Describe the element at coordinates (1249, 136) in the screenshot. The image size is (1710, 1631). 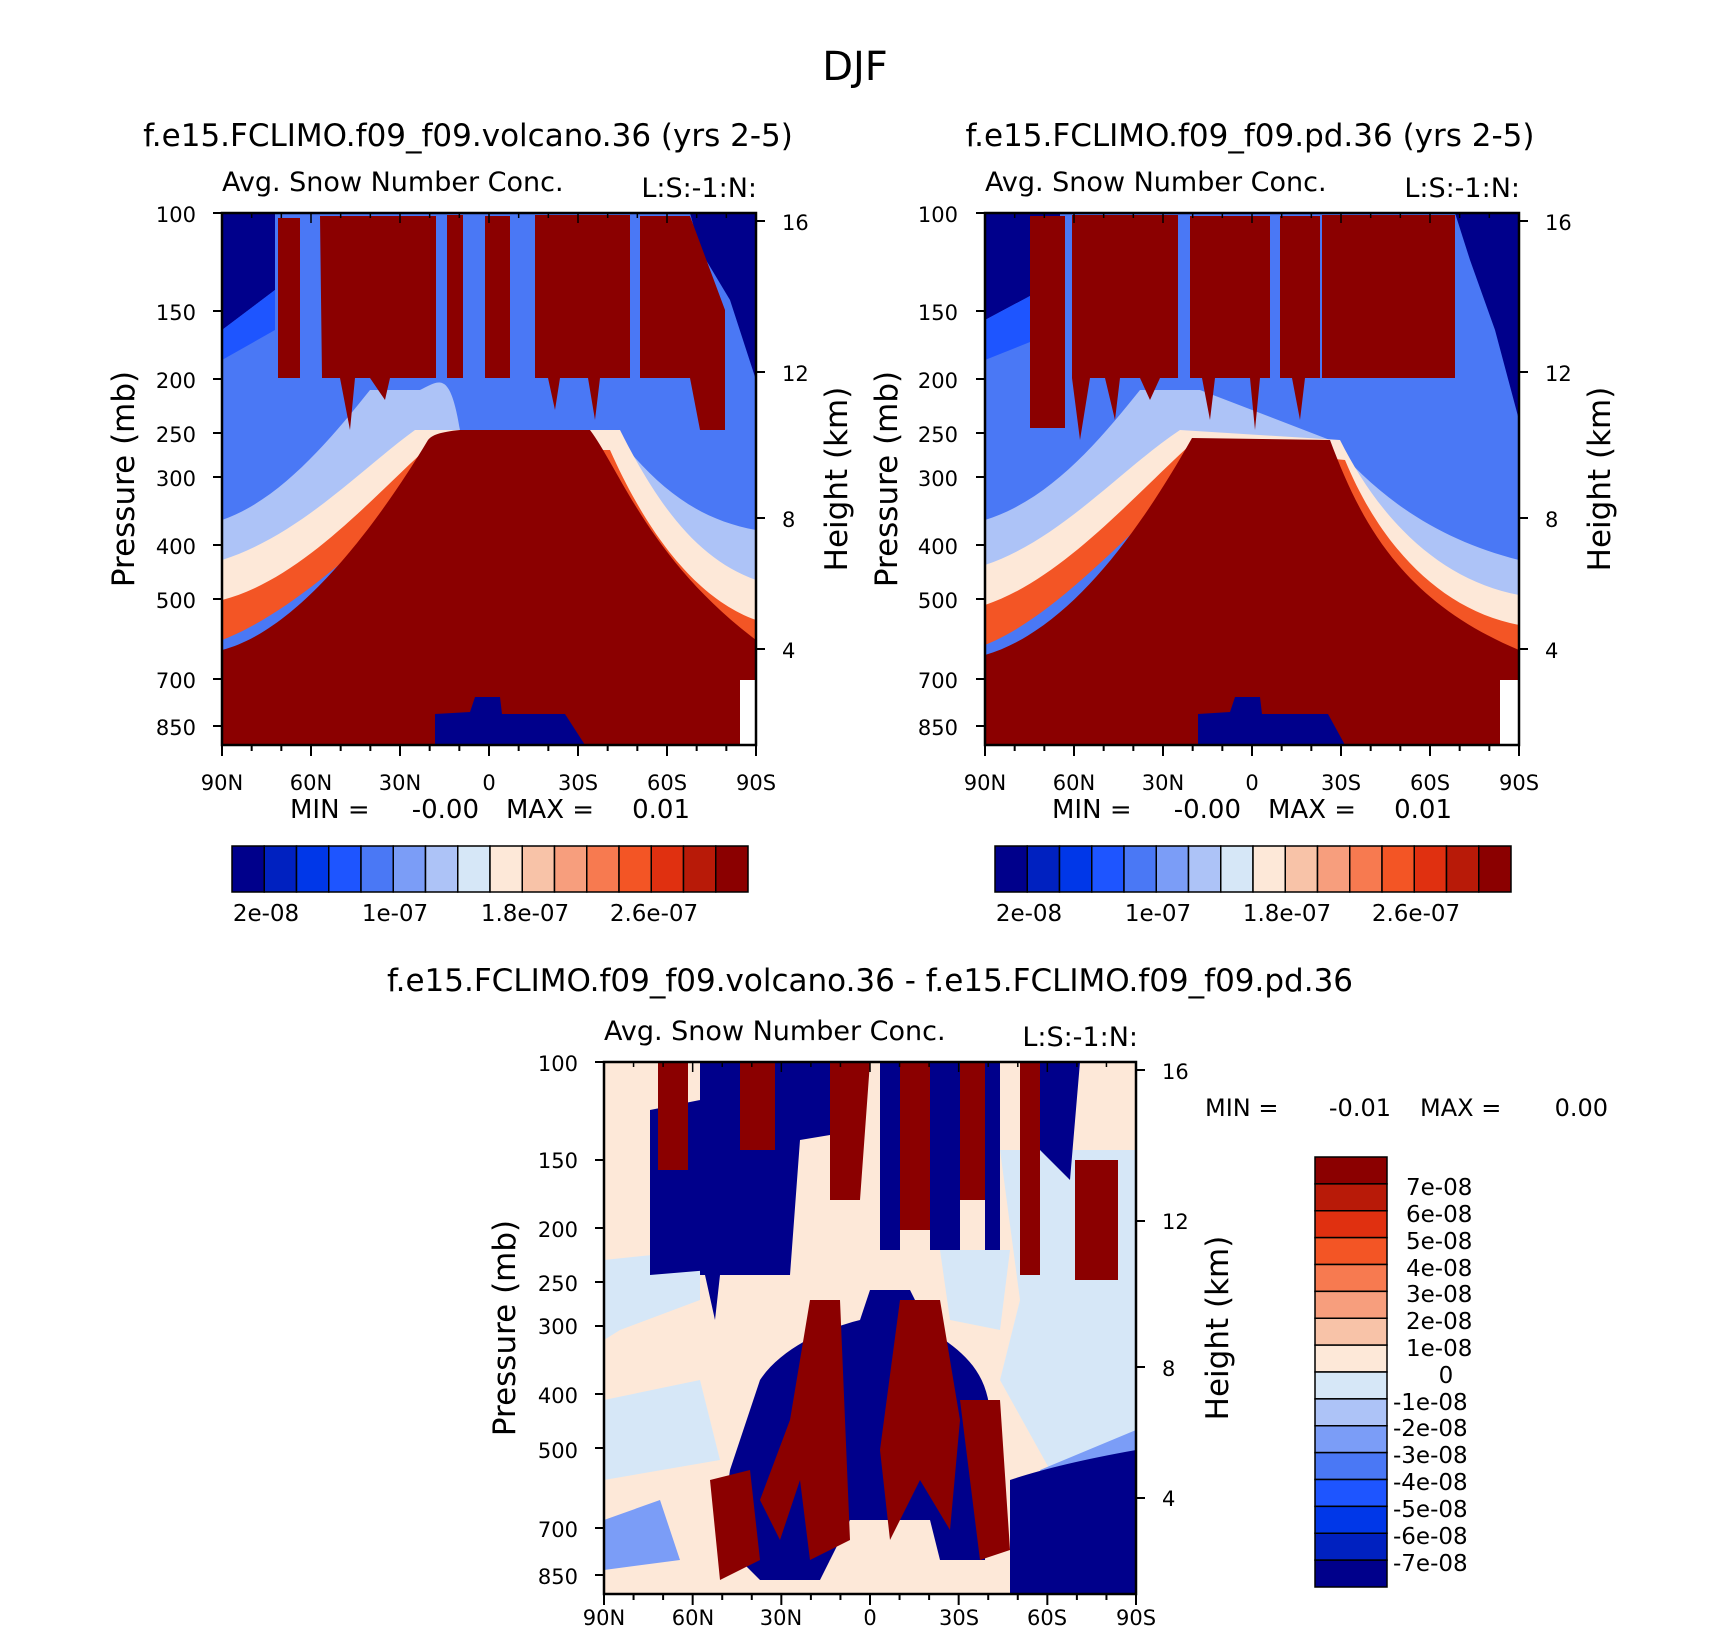
I see `panel-title: f.e15.FCLIMO.f09_f09.pd.36 (yrs 2-5)` at that location.